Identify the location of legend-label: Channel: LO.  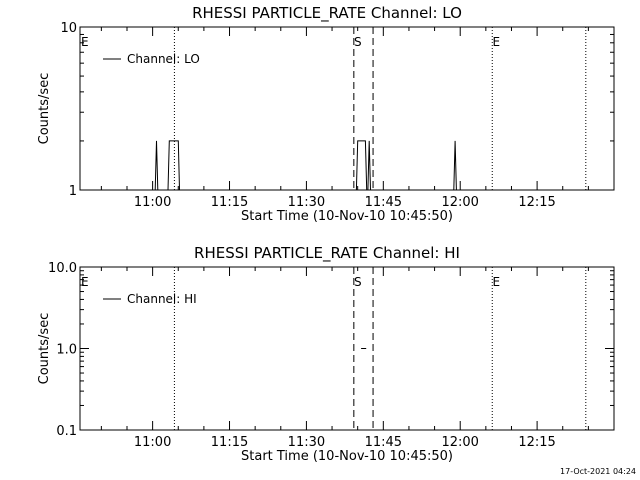
(163, 59).